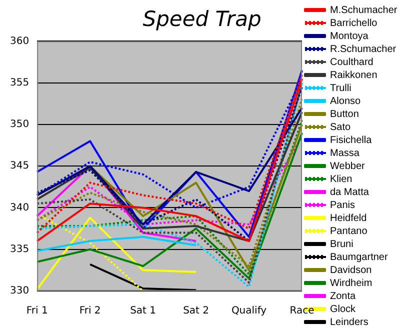 This screenshot has width=402, height=333. I want to click on legend-label: Davidson, so click(351, 270).